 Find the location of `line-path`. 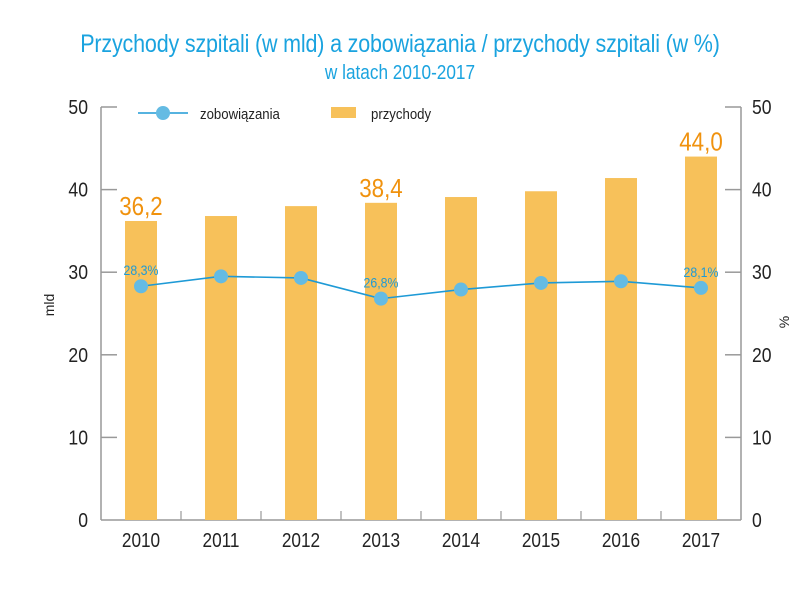

line-path is located at coordinates (421, 287).